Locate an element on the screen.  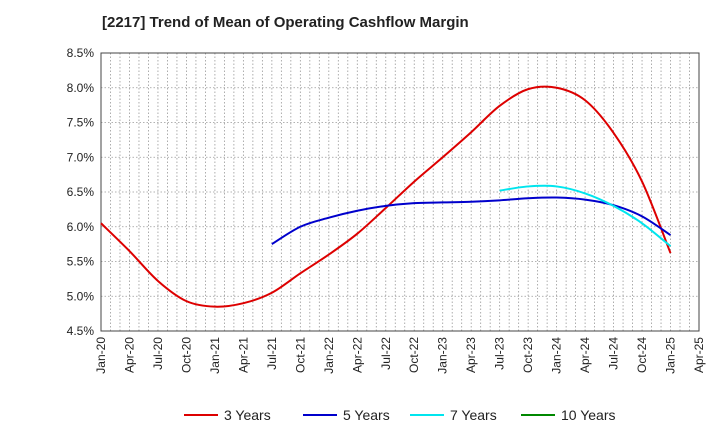
x-tick-label: Apr-21 is located at coordinates (243, 355).